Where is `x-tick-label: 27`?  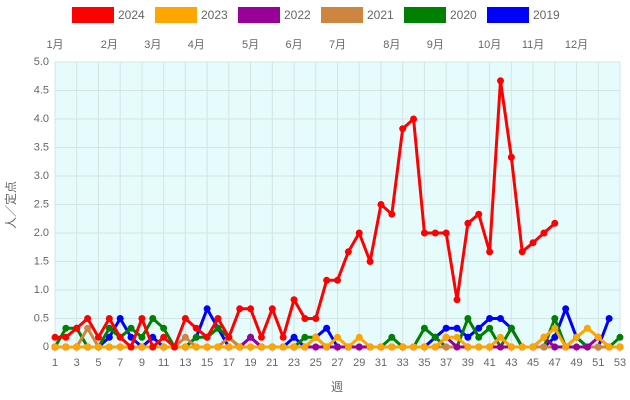 x-tick-label: 27 is located at coordinates (337, 363).